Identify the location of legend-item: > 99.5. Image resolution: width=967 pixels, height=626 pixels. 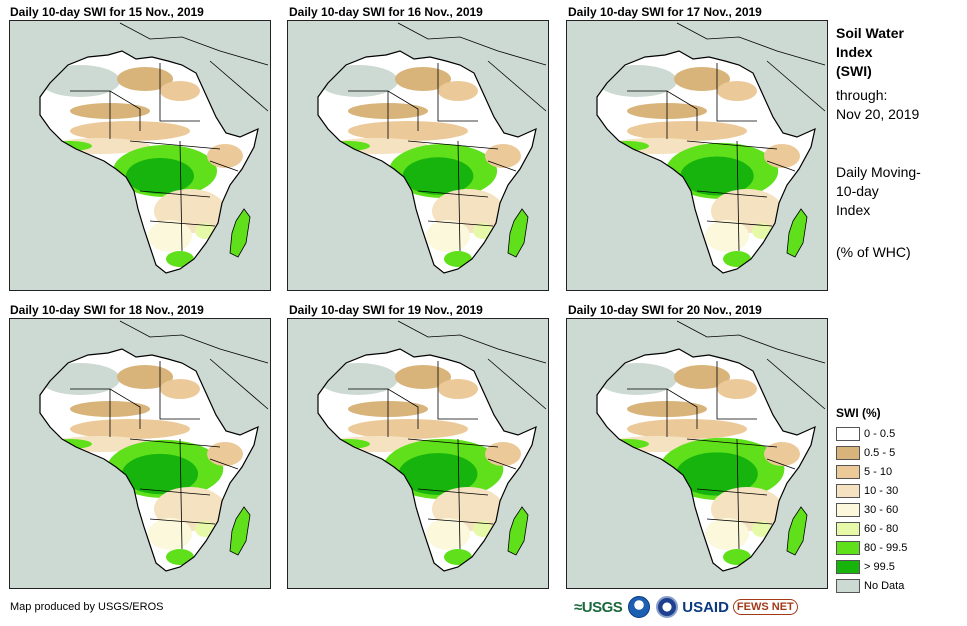
(865, 566).